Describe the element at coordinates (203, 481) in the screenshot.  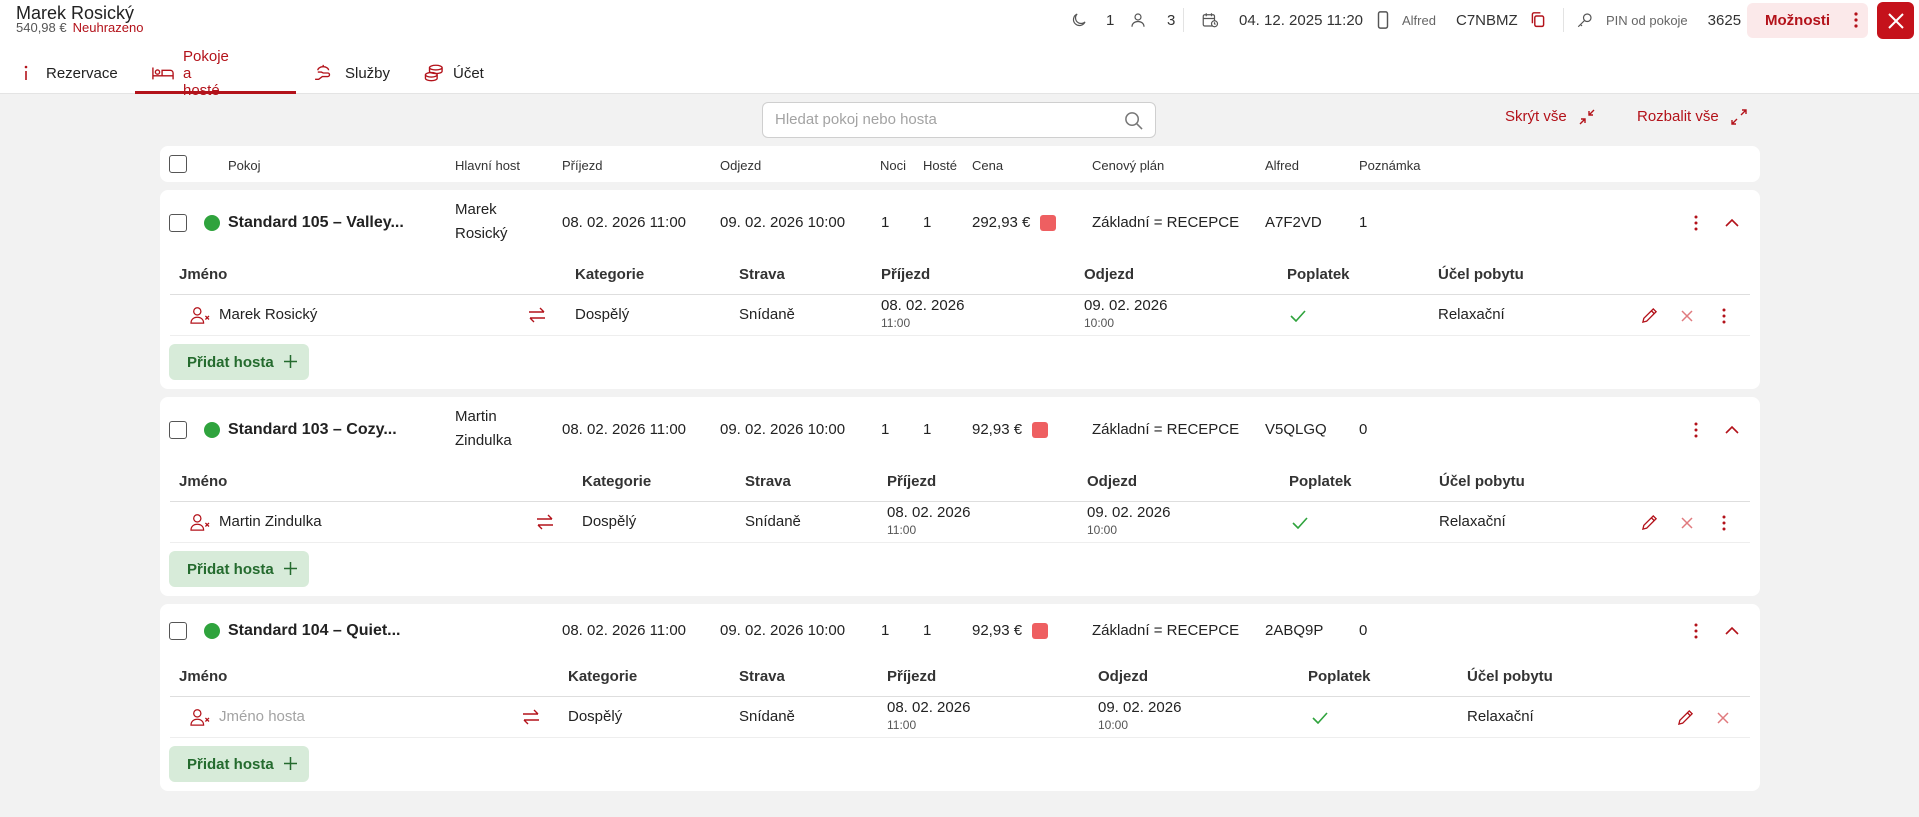
I see `guest-column-name: Jméno` at that location.